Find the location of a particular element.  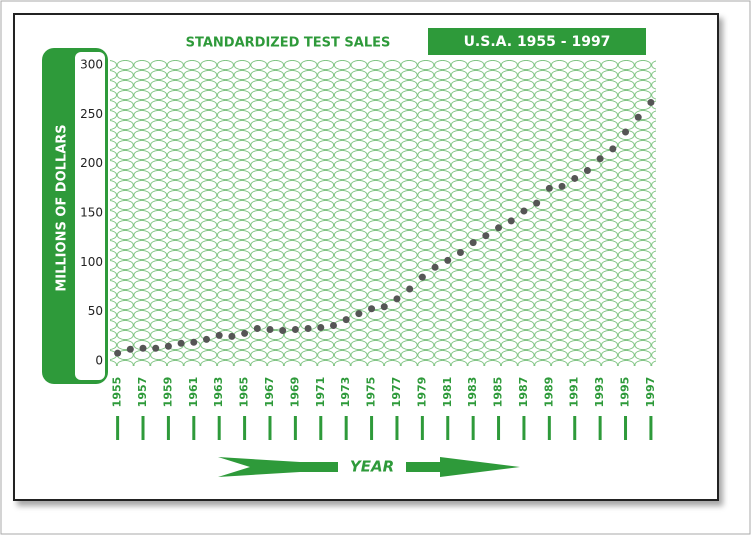

x-tick-label: 1963 is located at coordinates (218, 392).